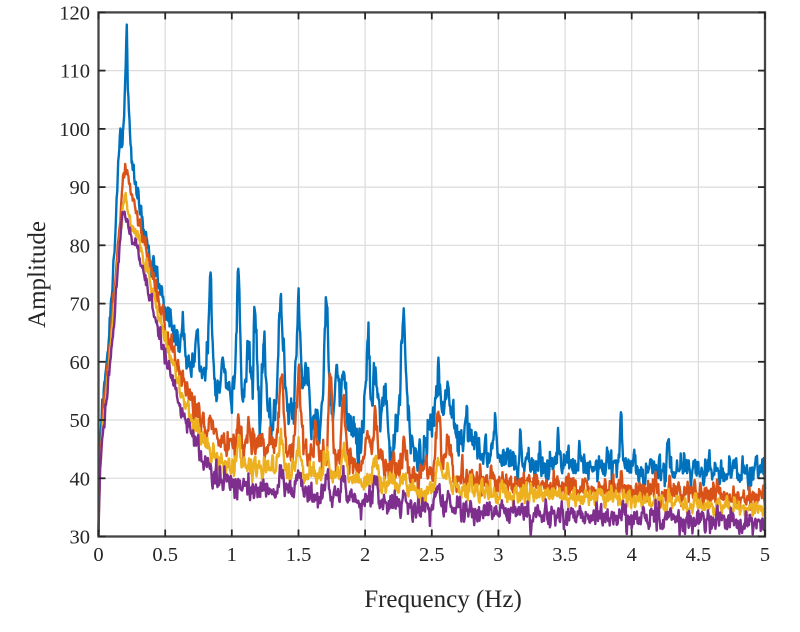  I want to click on svg-text: 90, so click(80, 188).